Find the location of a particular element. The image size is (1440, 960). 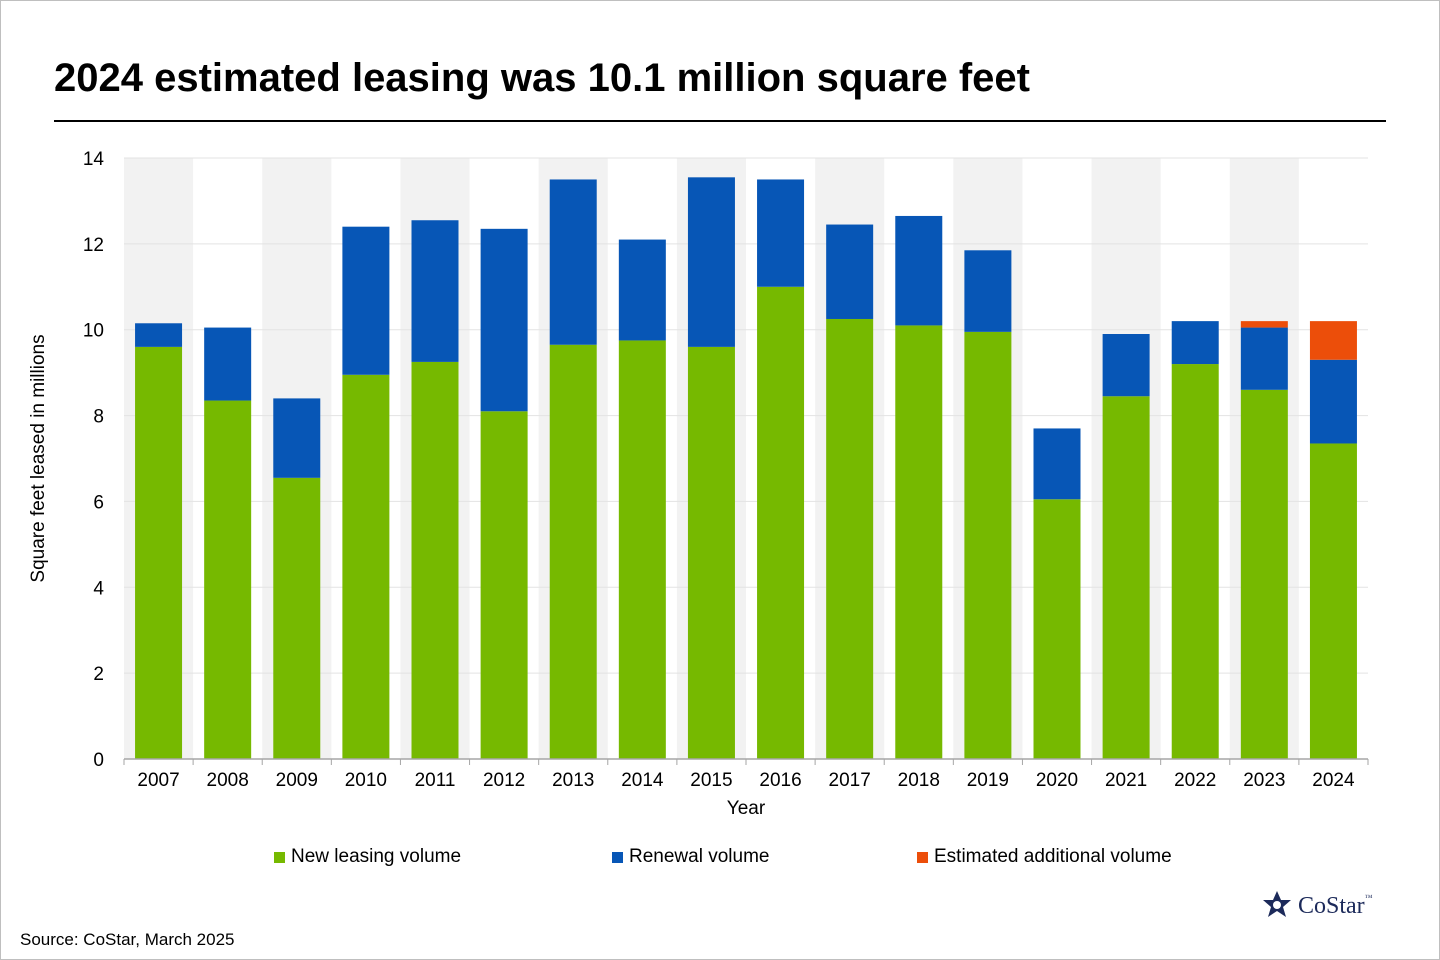

y-tick-label: 6 is located at coordinates (98, 502).